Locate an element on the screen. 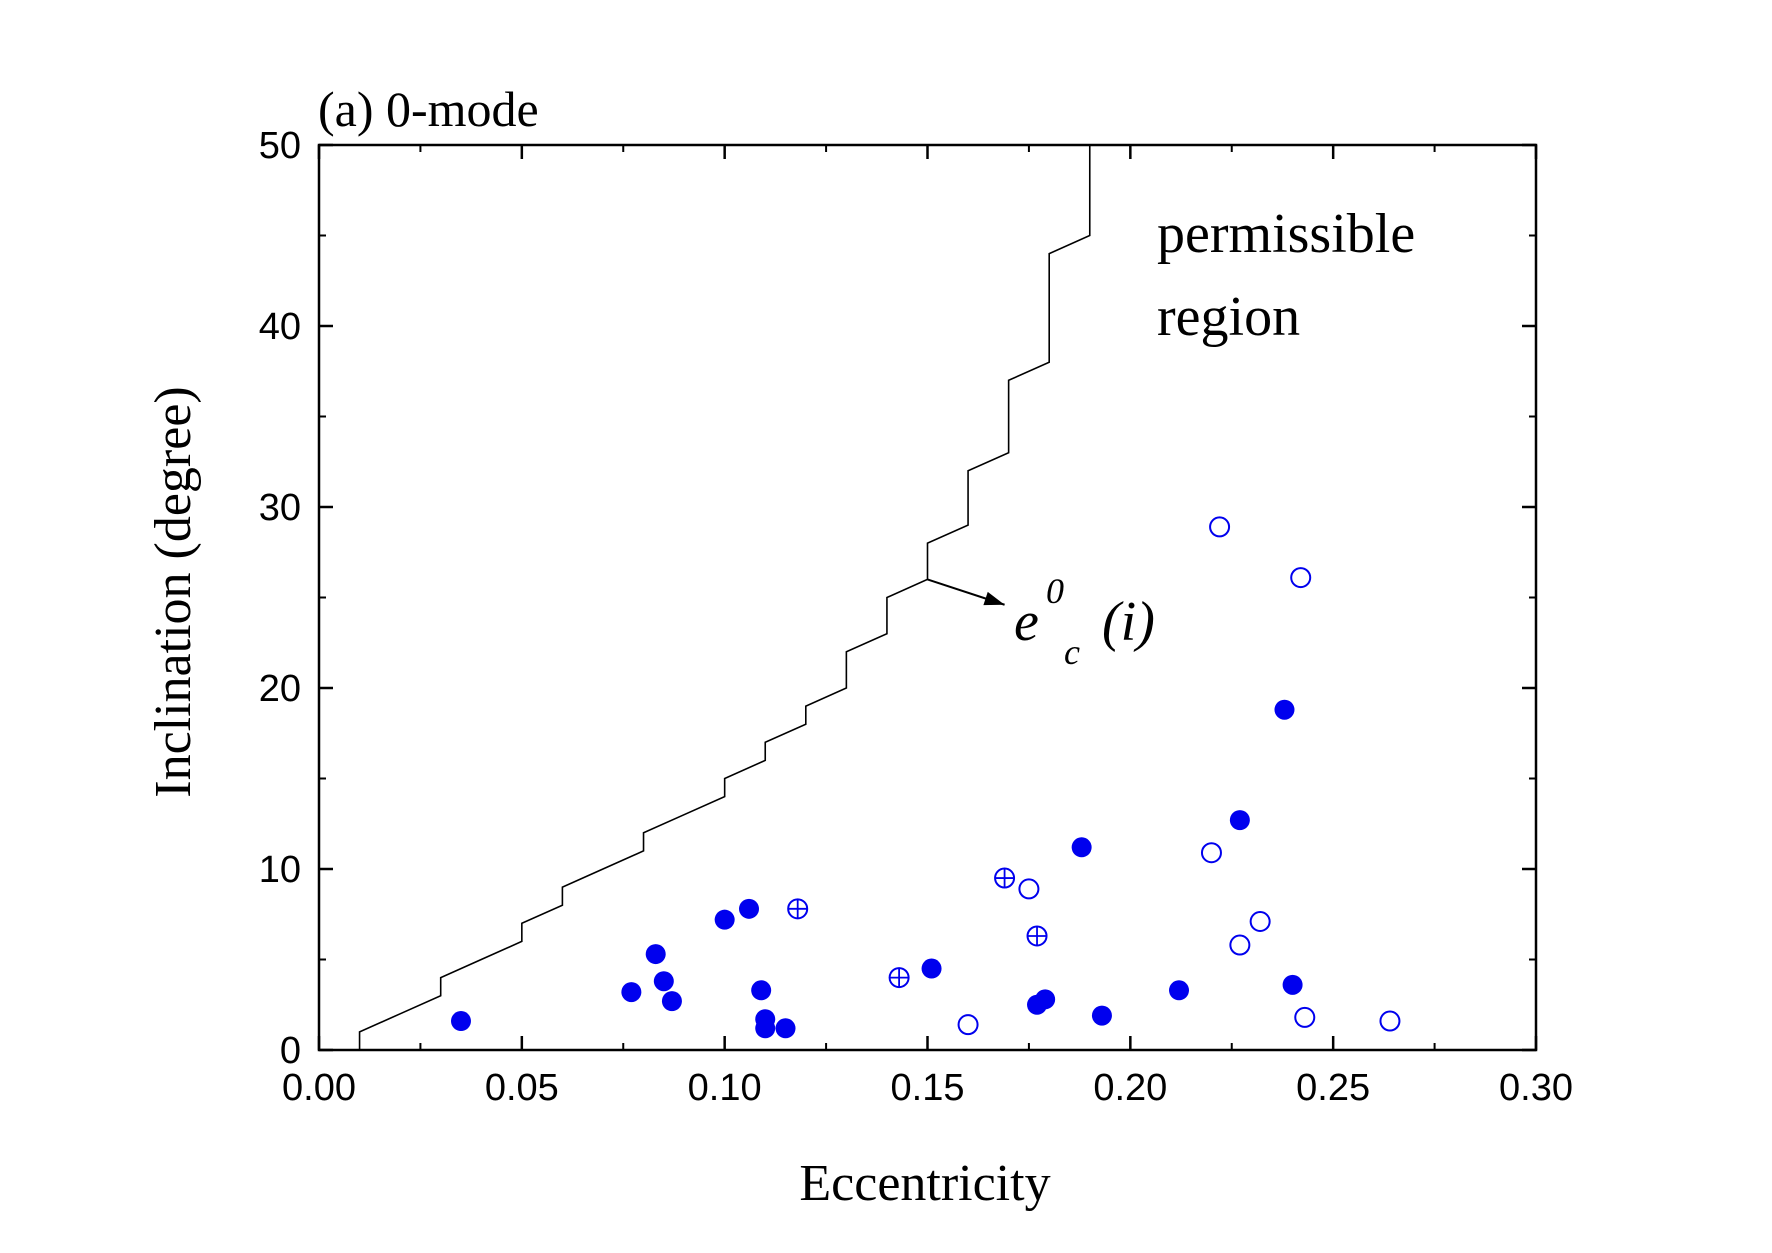 Image resolution: width=1772 pixels, height=1253 pixels. x-tick-label: 0.25 is located at coordinates (1333, 1088).